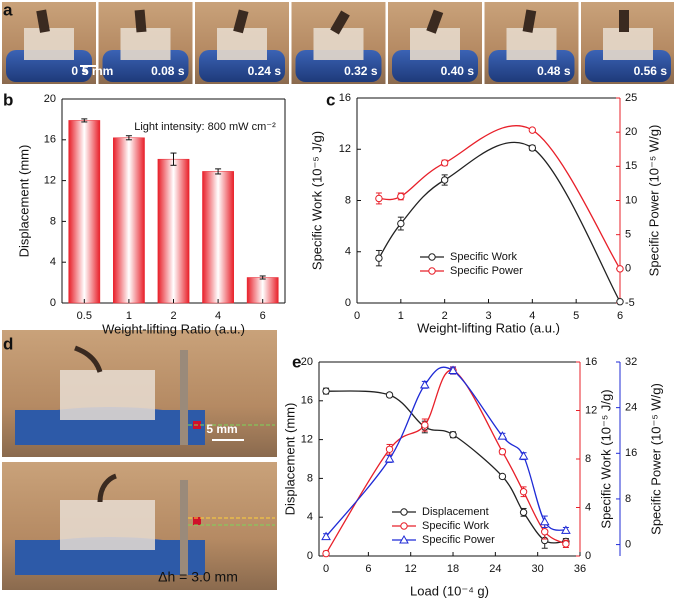 The image size is (674, 604). Describe the element at coordinates (651, 71) in the screenshot. I see `time-label: 0.56 s` at that location.